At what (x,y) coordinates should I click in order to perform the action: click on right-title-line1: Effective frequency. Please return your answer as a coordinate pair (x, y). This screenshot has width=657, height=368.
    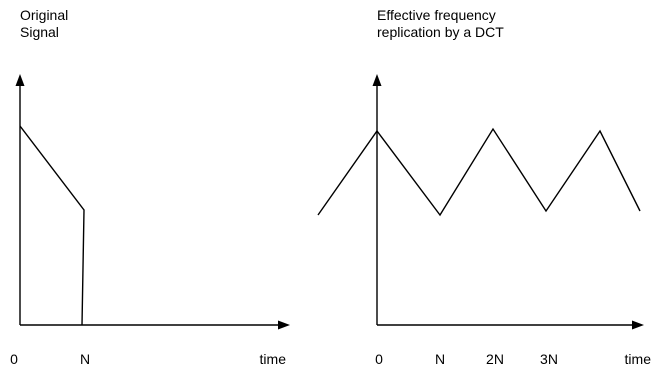
    Looking at the image, I should click on (436, 15).